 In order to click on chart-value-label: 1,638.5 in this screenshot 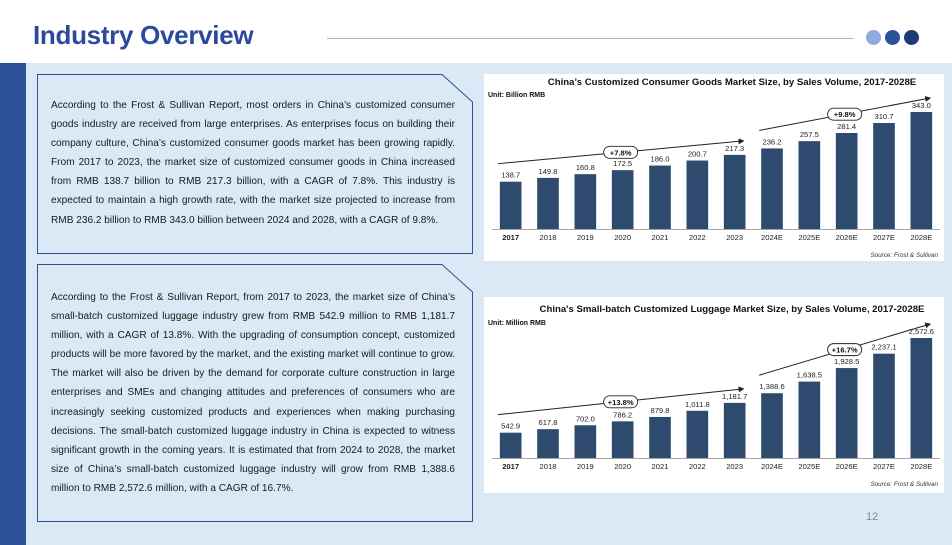, I will do `click(809, 375)`.